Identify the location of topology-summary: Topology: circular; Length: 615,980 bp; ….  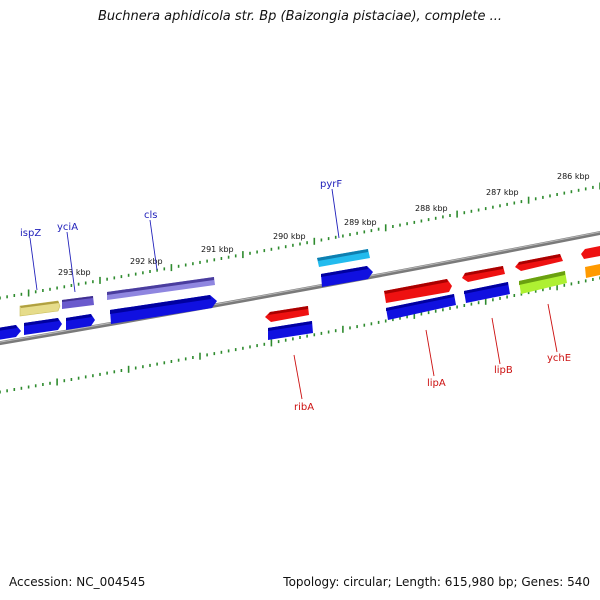
(436, 582).